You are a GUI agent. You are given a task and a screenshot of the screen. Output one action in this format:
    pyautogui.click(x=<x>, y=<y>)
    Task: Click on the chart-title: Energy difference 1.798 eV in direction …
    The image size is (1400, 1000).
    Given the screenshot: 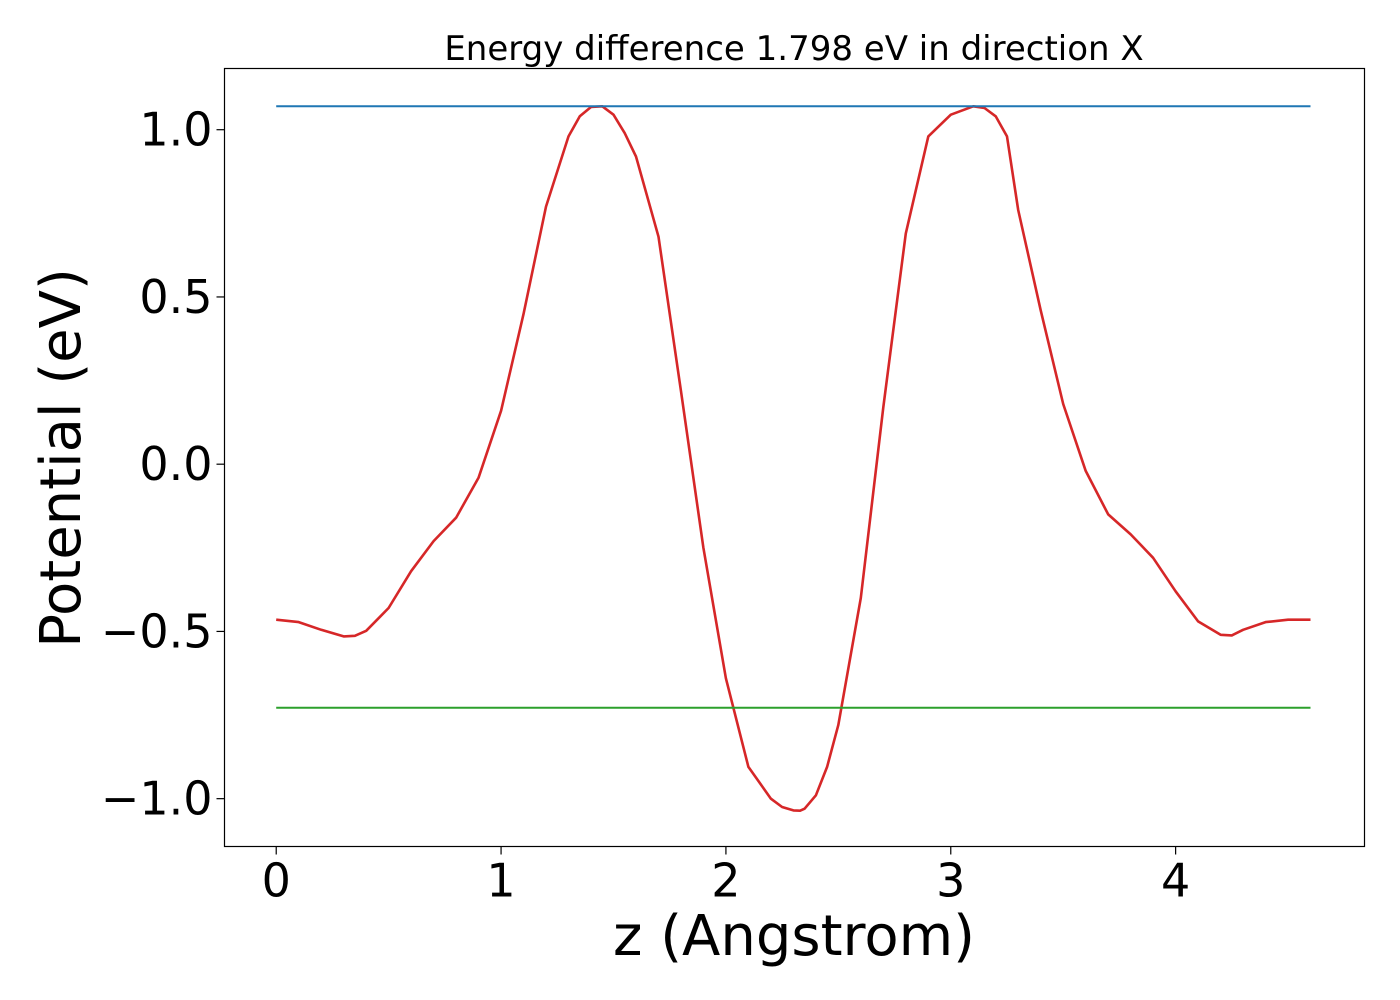 What is the action you would take?
    pyautogui.click(x=793, y=49)
    